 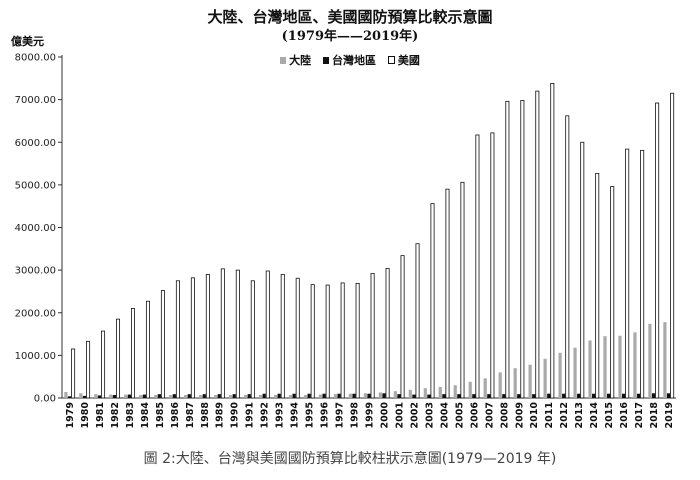 What do you see at coordinates (579, 415) in the screenshot?
I see `x-tick-label: 2013` at bounding box center [579, 415].